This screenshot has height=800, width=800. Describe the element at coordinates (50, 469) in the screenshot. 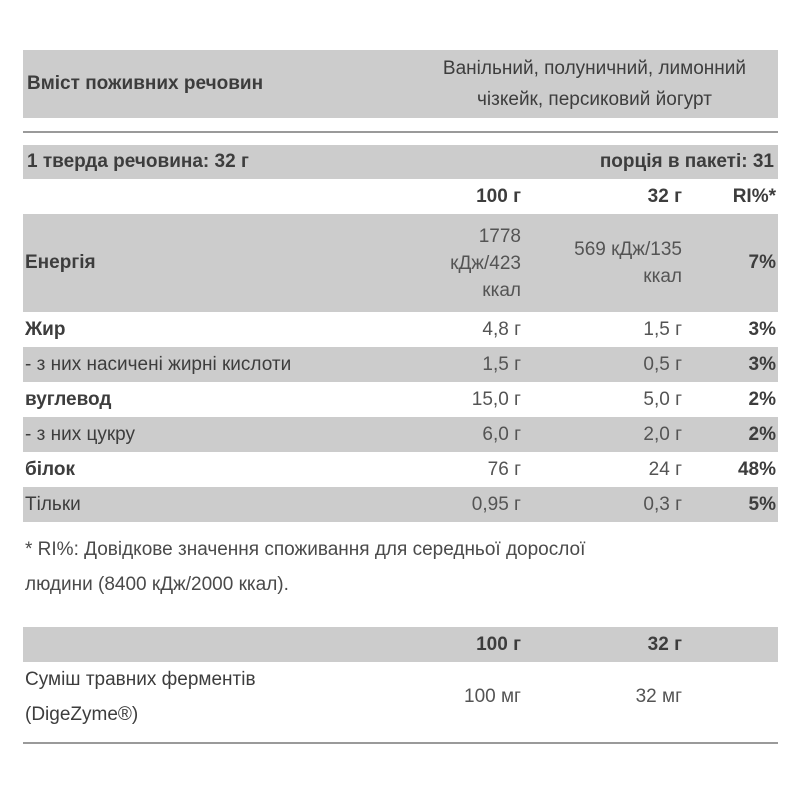

I see `row-label: білок` at that location.